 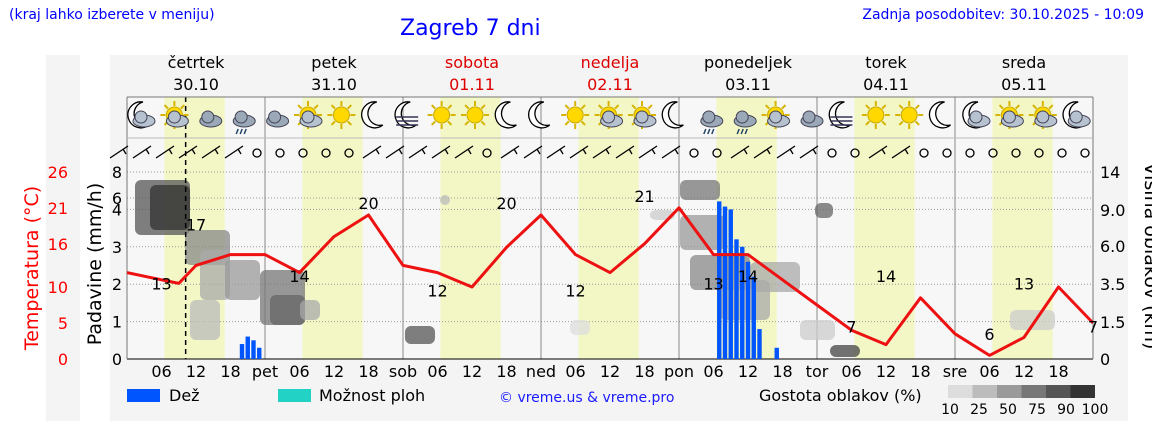 I want to click on day-date: 04.11, so click(x=886, y=84).